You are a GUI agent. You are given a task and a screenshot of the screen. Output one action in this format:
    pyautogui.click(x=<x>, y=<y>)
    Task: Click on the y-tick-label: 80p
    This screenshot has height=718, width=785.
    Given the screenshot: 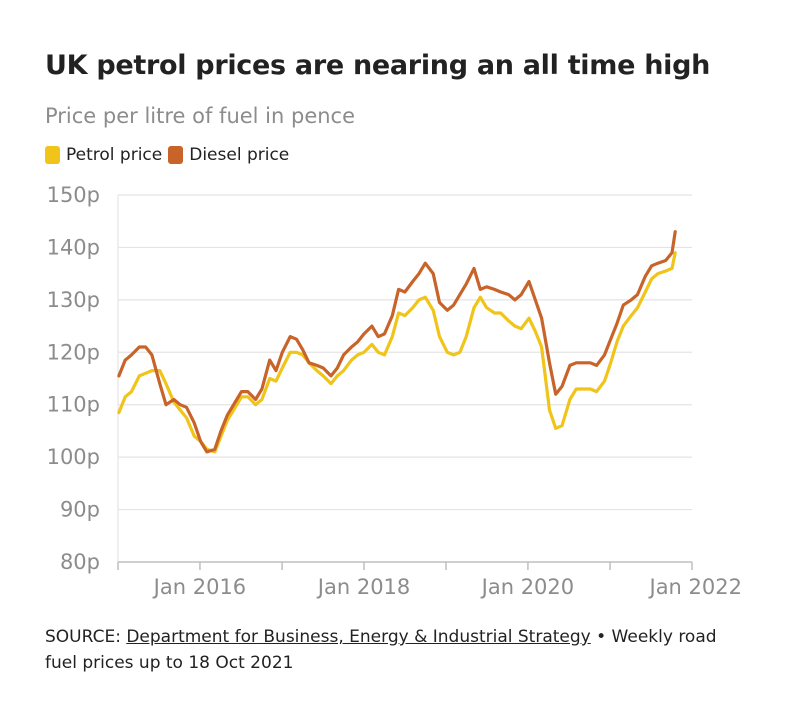 What is the action you would take?
    pyautogui.click(x=80, y=562)
    